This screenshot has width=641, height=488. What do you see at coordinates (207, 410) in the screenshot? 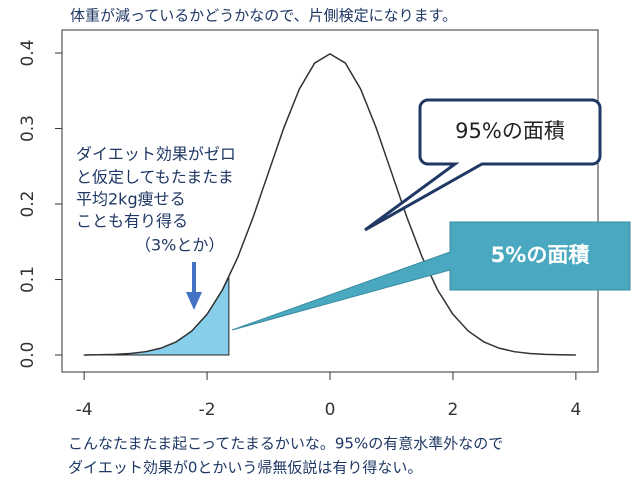
I see `x-tick-label: -2` at bounding box center [207, 410].